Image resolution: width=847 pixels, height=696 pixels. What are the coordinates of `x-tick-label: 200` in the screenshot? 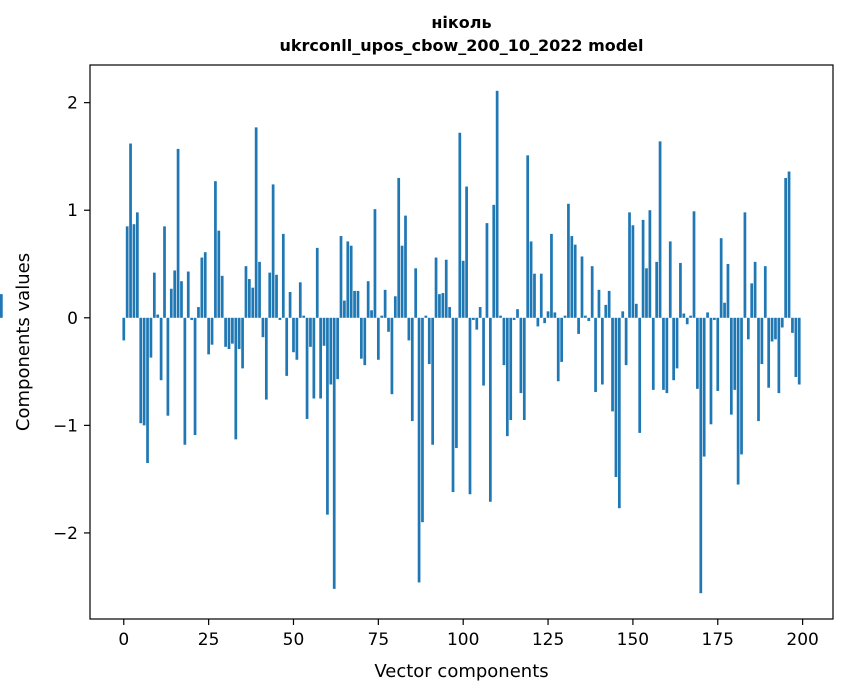 It's located at (802, 640).